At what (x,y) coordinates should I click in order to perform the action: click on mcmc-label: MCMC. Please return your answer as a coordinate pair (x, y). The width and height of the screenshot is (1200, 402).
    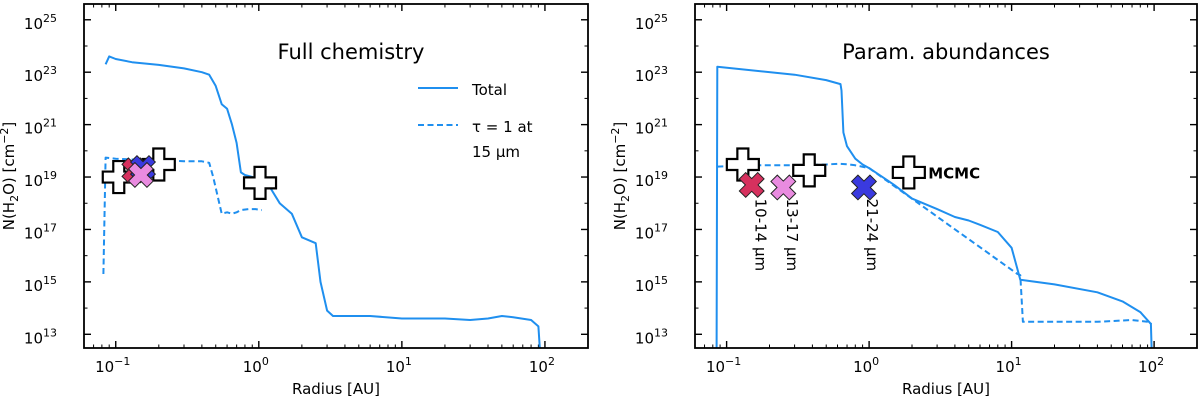
    Looking at the image, I should click on (954, 173).